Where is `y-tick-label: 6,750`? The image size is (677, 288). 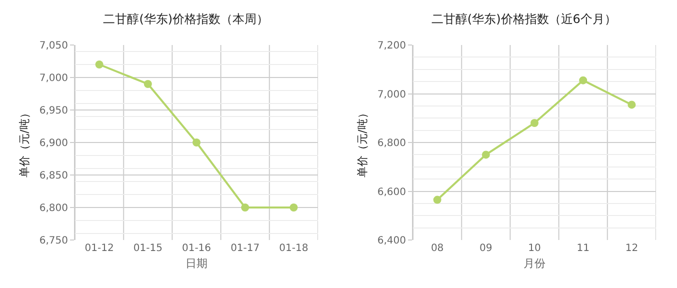 y-tick-label: 6,750 is located at coordinates (53, 241).